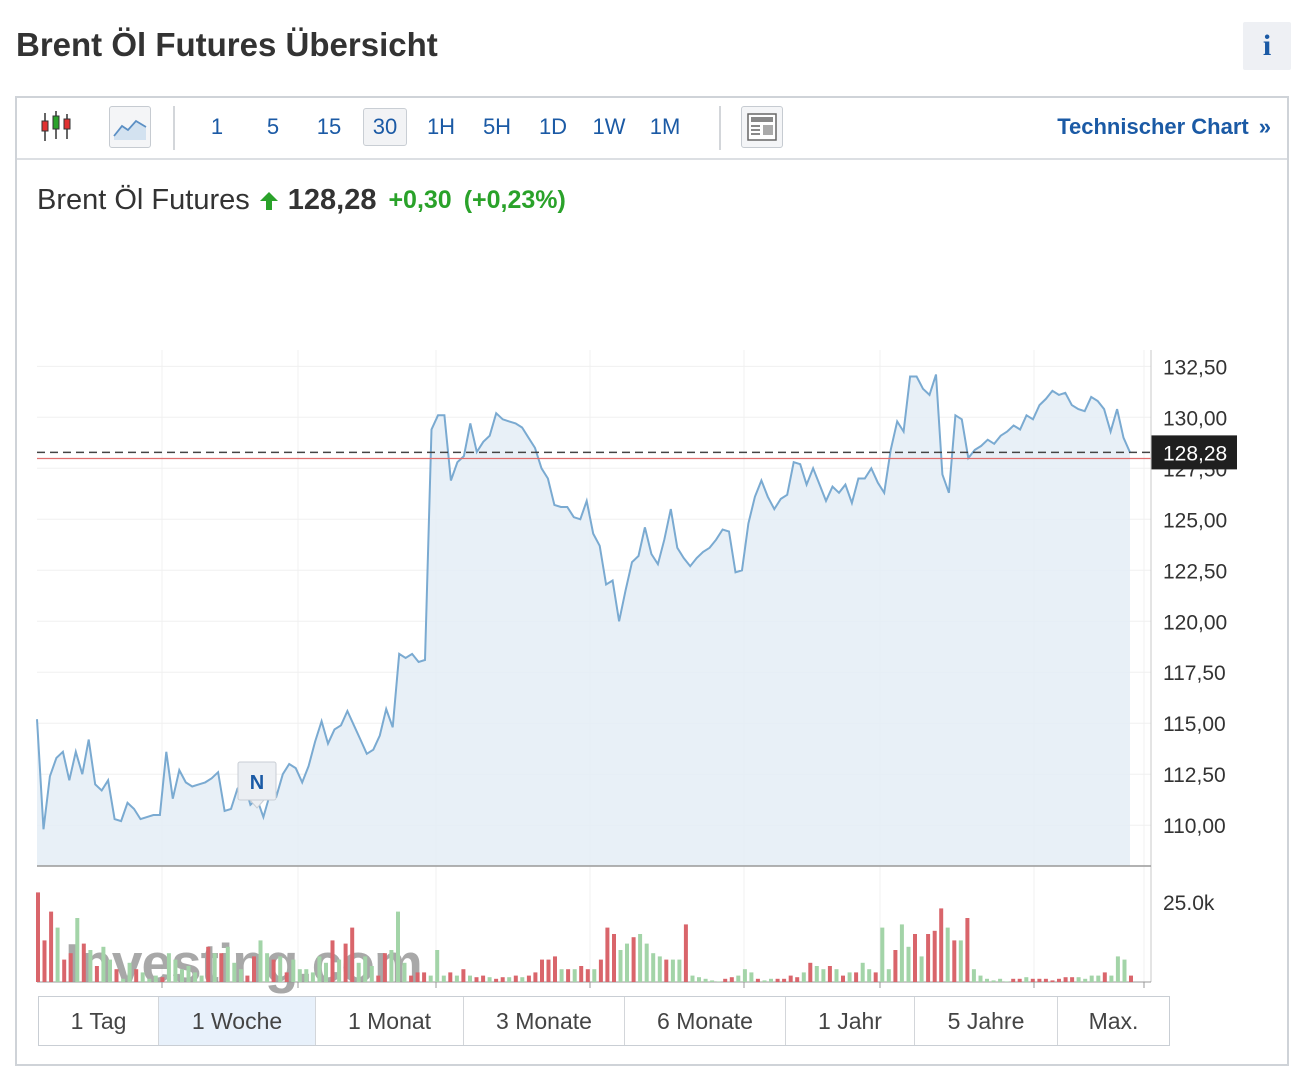 The height and width of the screenshot is (1092, 1311). Describe the element at coordinates (762, 127) in the screenshot. I see `news-layout-button` at that location.